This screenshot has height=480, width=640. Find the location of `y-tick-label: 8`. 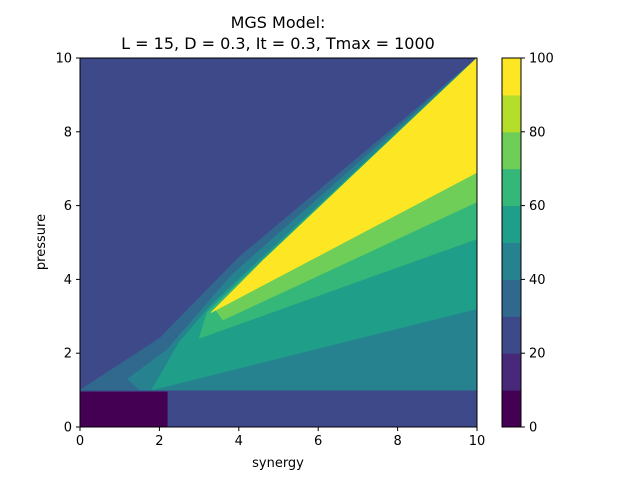

y-tick-label: 8 is located at coordinates (68, 132).